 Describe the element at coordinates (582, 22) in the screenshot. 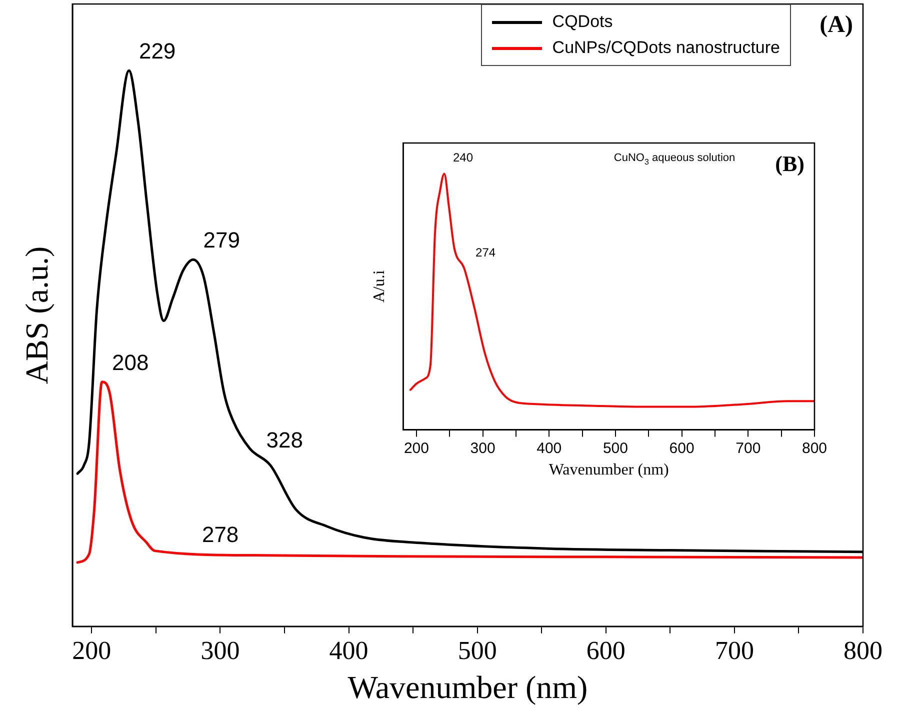

I see `legend-label: CQDots` at that location.